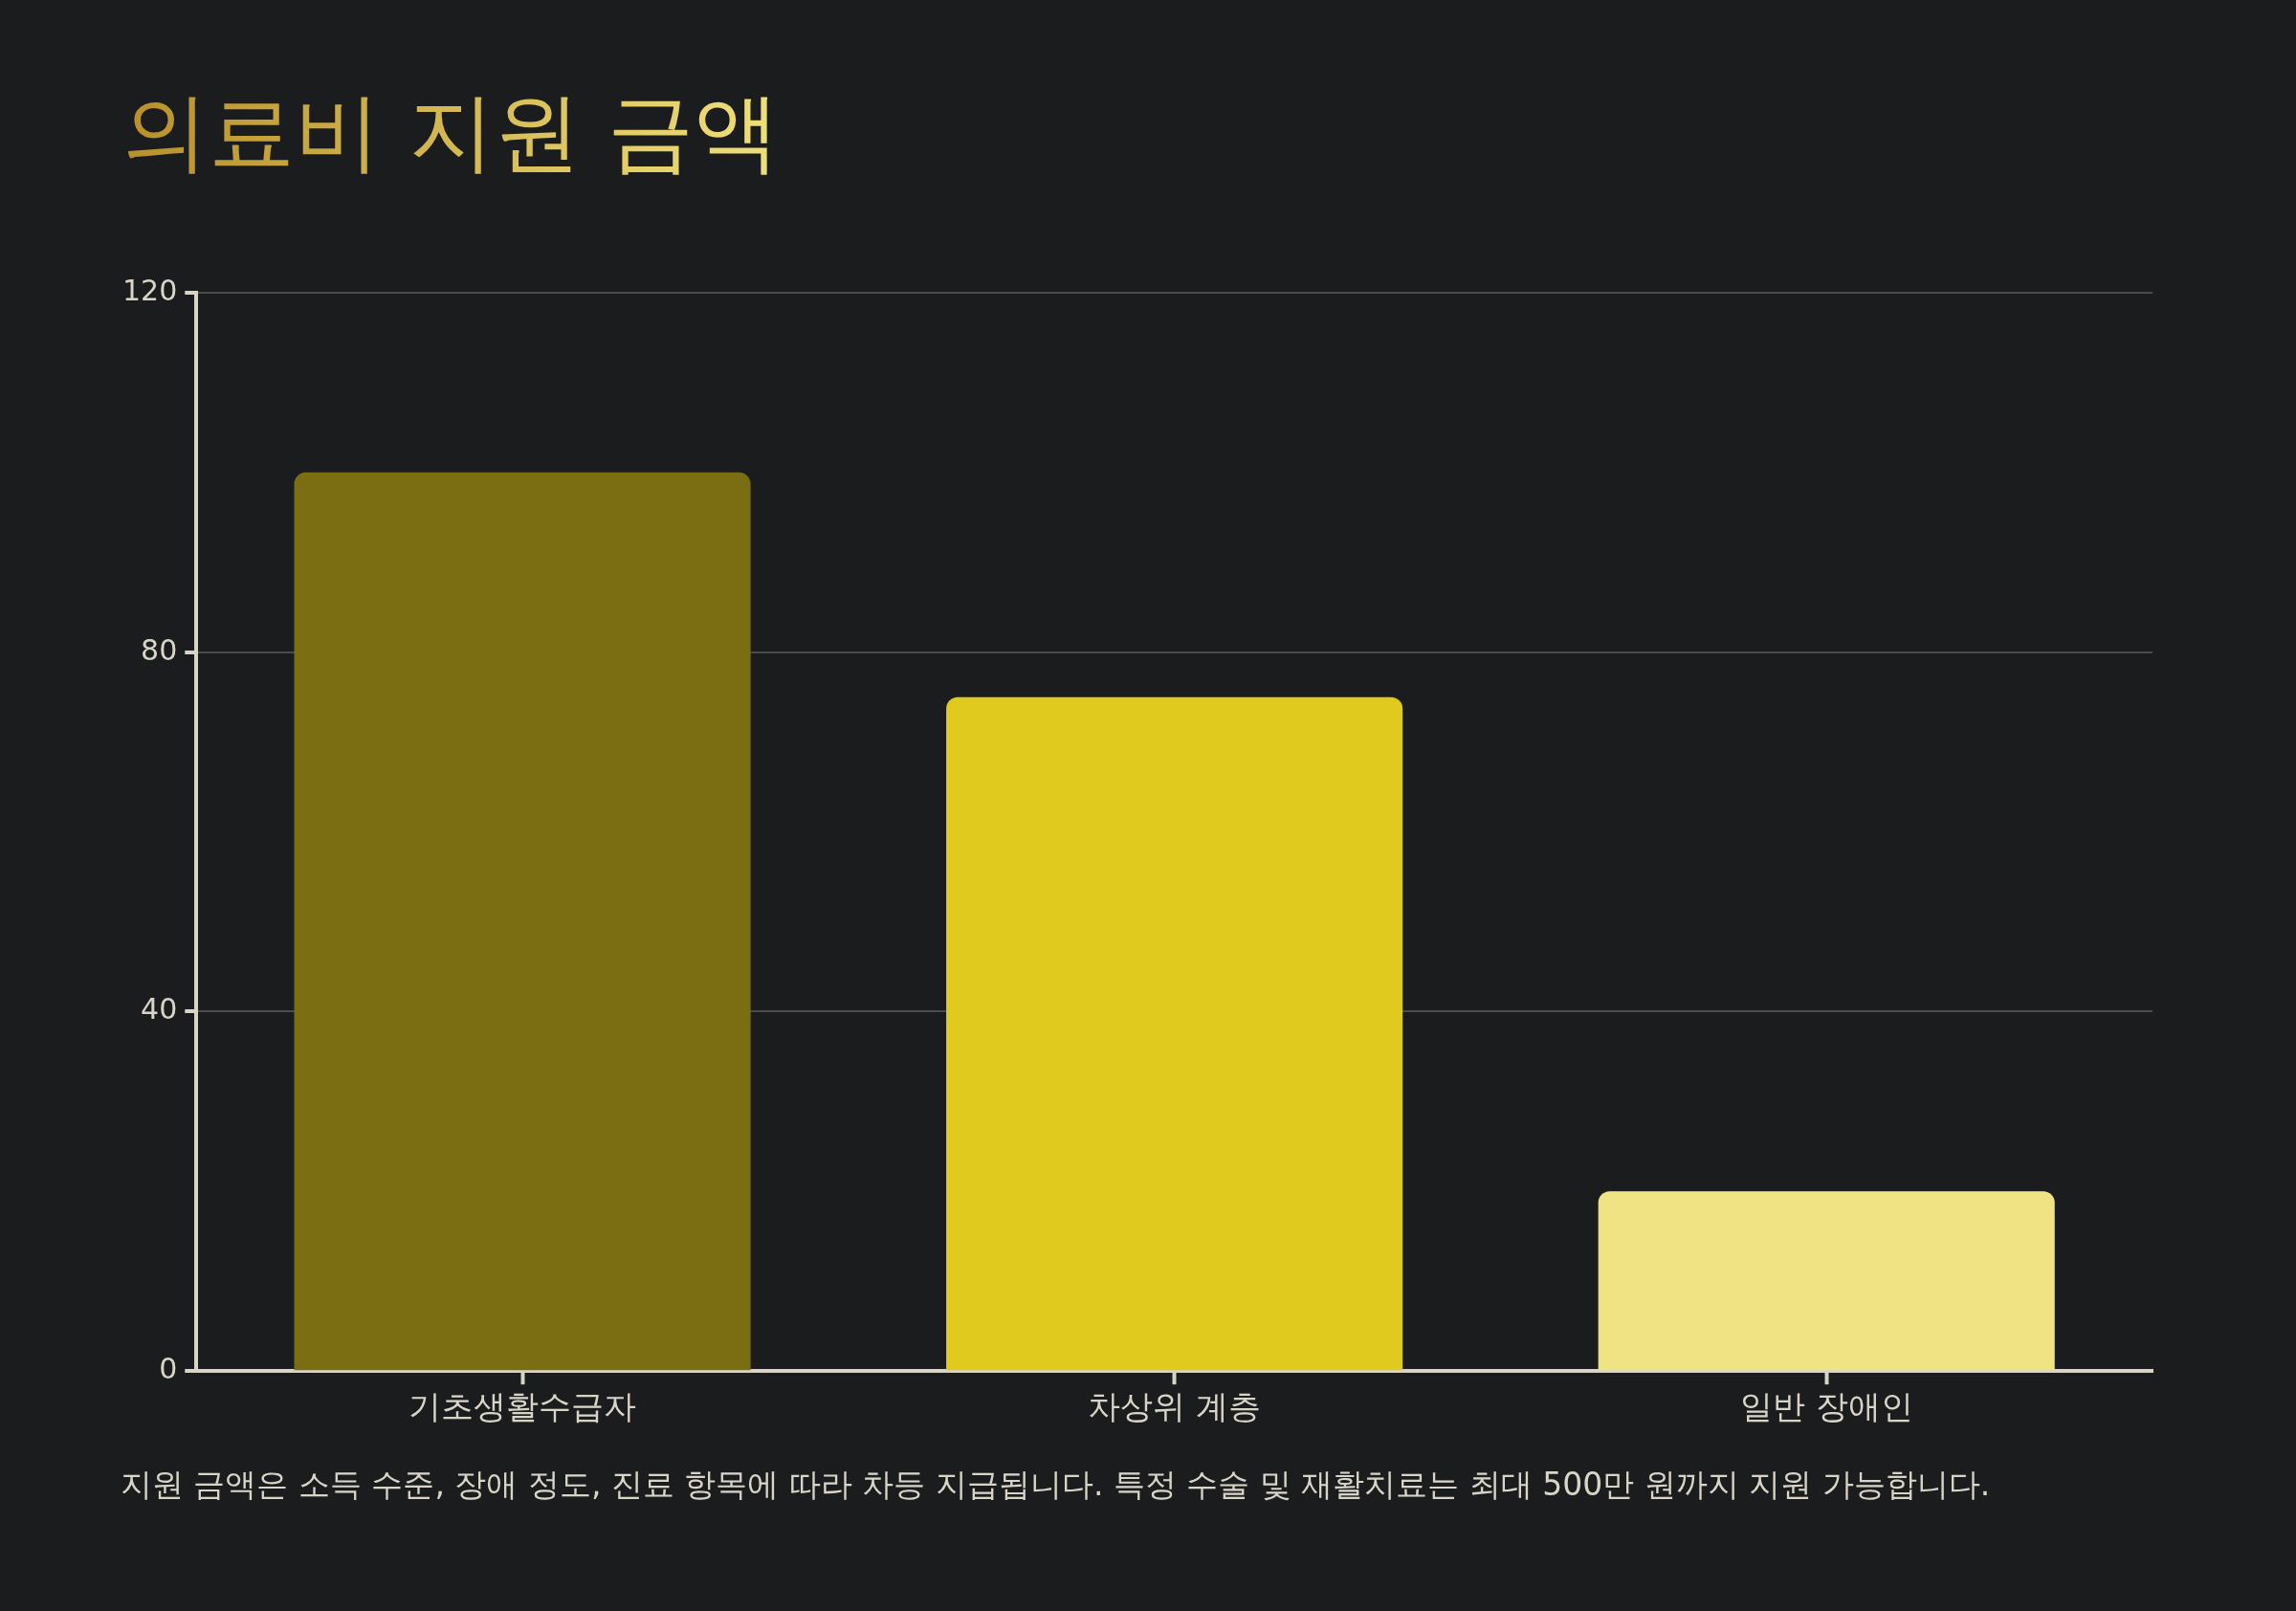 The image size is (2296, 1611). I want to click on y-tick-label: 40, so click(160, 1009).